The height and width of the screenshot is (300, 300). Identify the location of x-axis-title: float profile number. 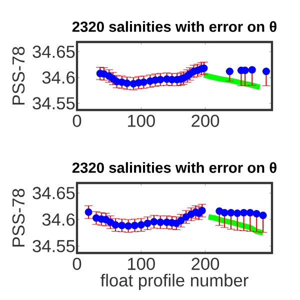
(174, 282).